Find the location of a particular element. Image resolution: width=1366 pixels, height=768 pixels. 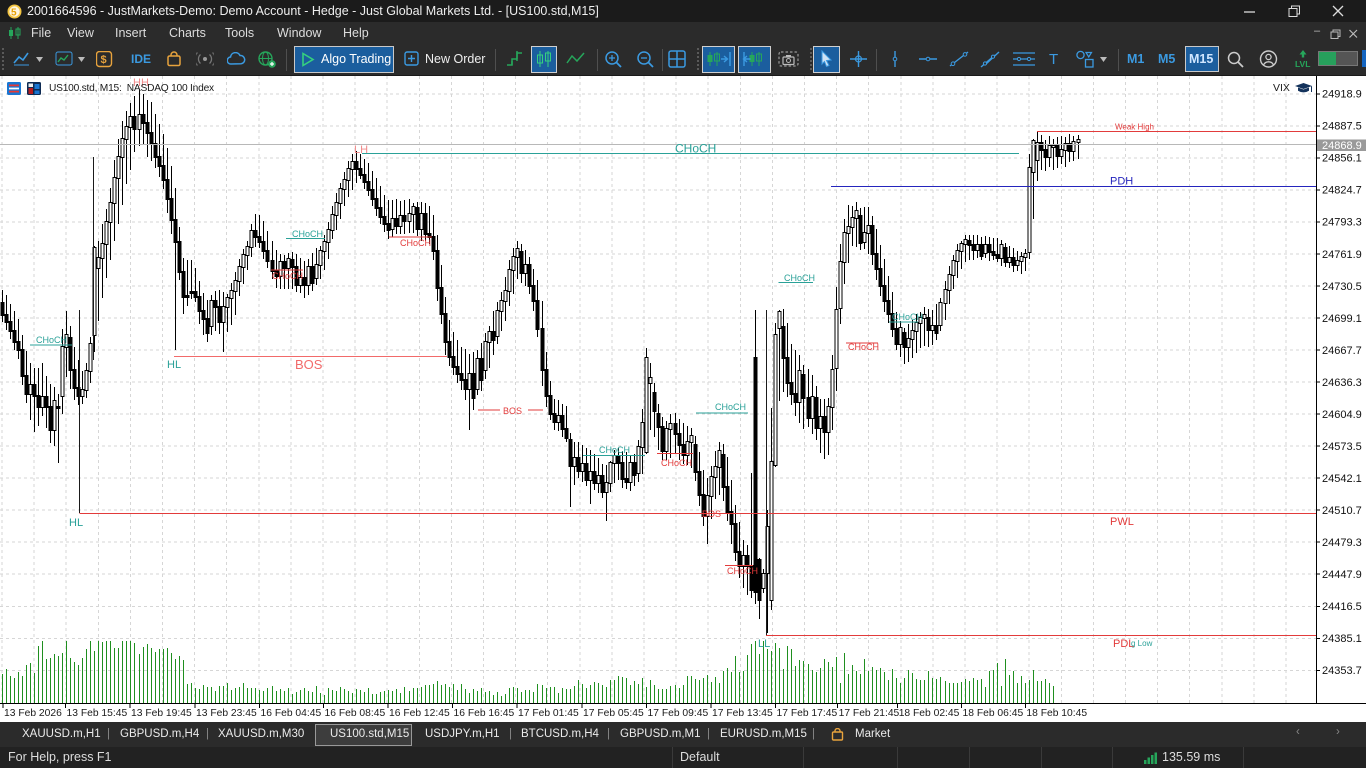

svg-text: 5 is located at coordinates (14, 13).